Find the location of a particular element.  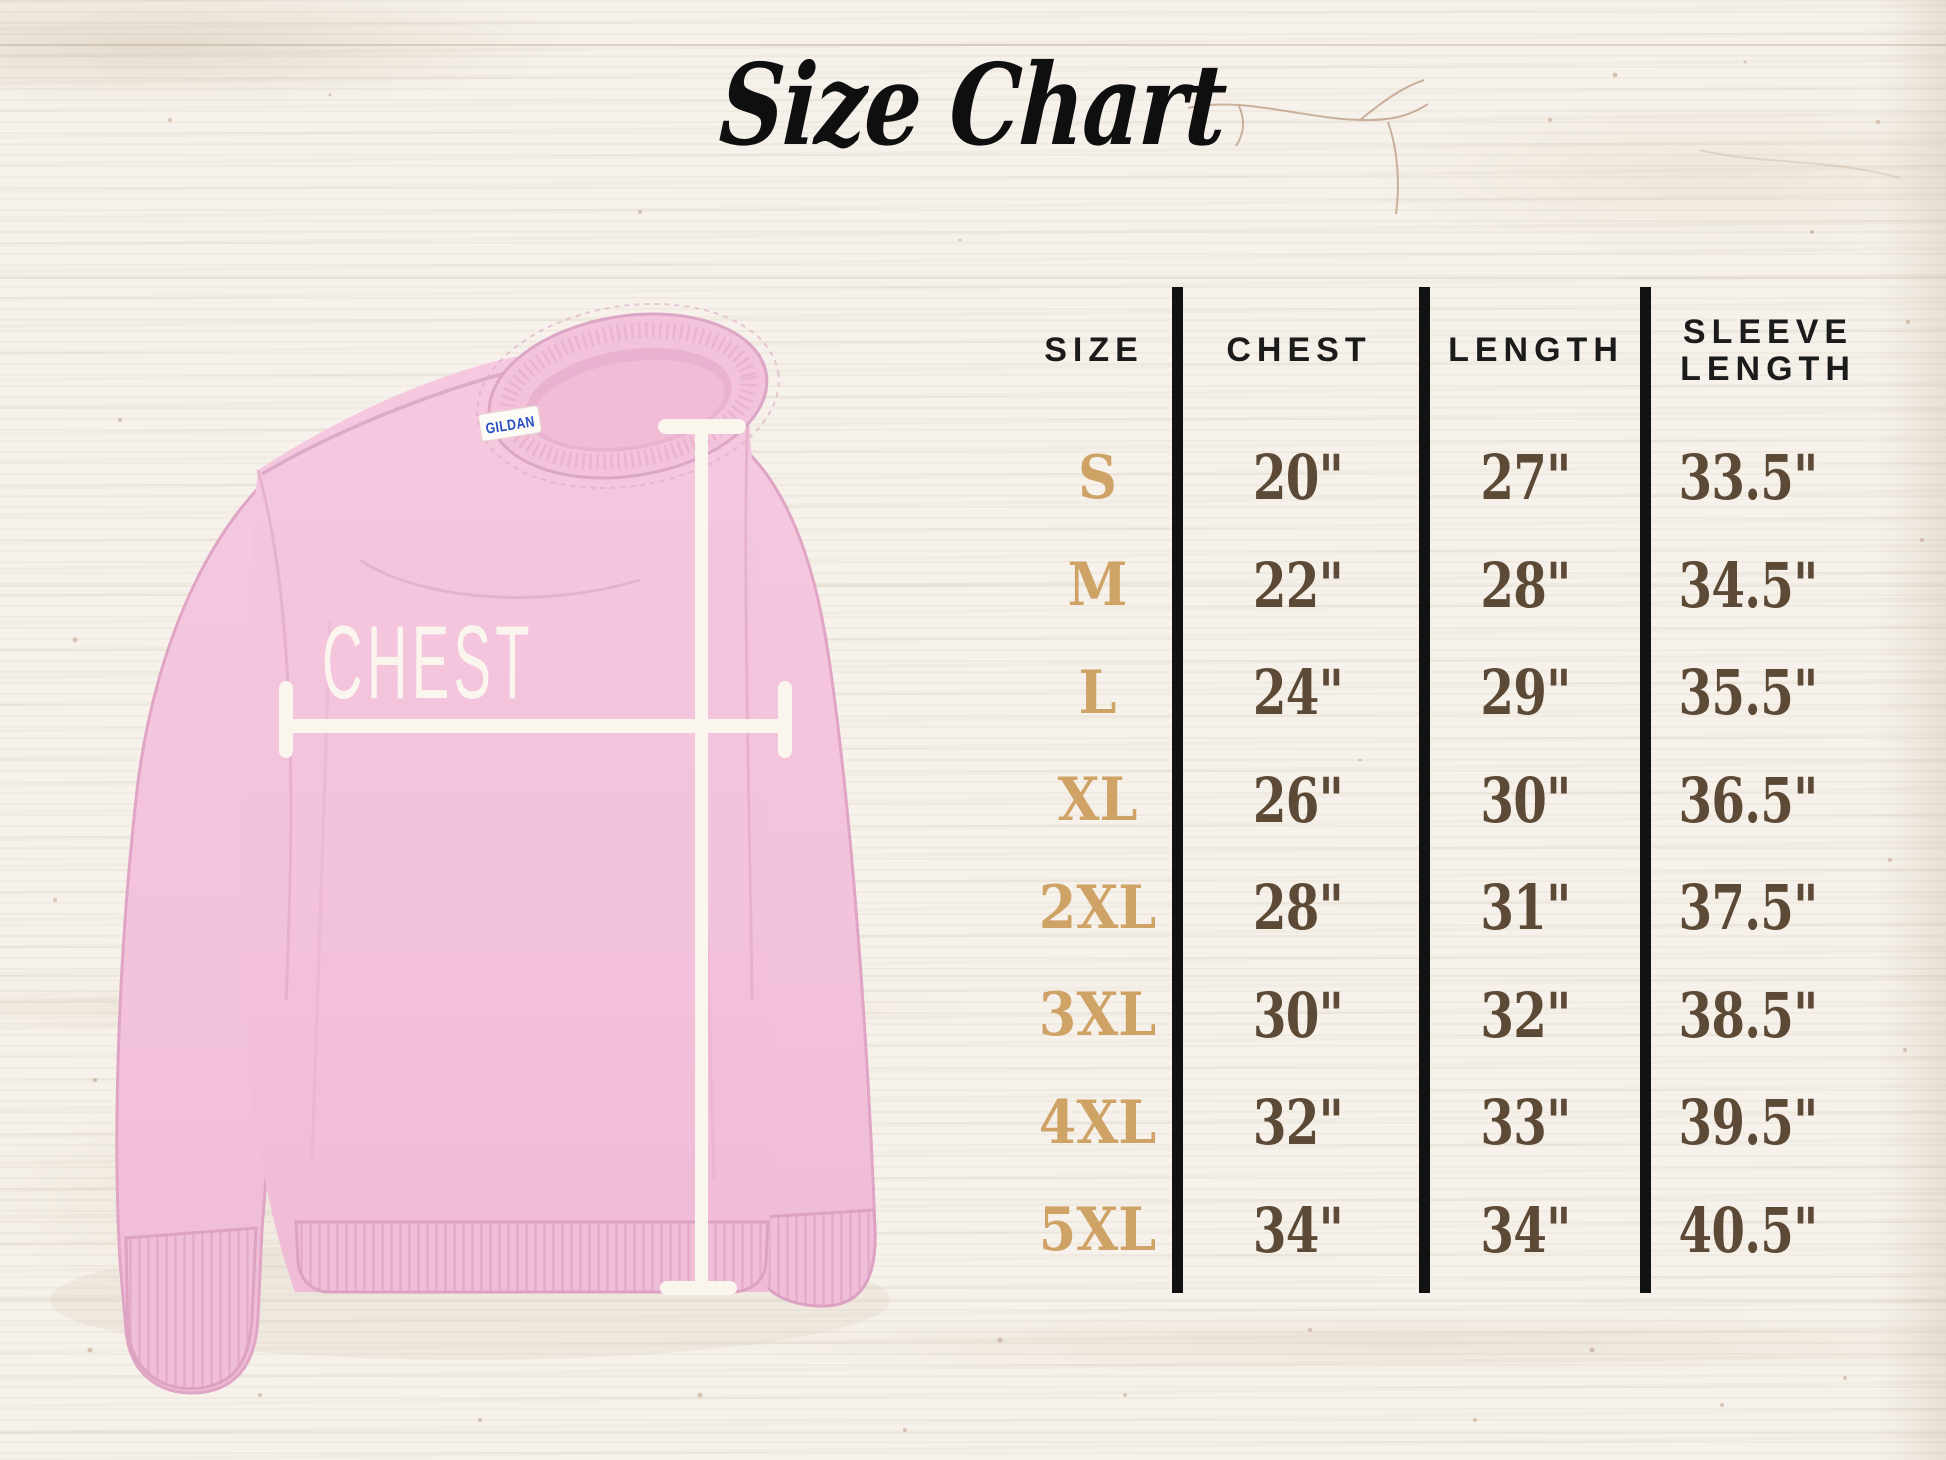

sleeve-value: 34.5" is located at coordinates (1748, 585).